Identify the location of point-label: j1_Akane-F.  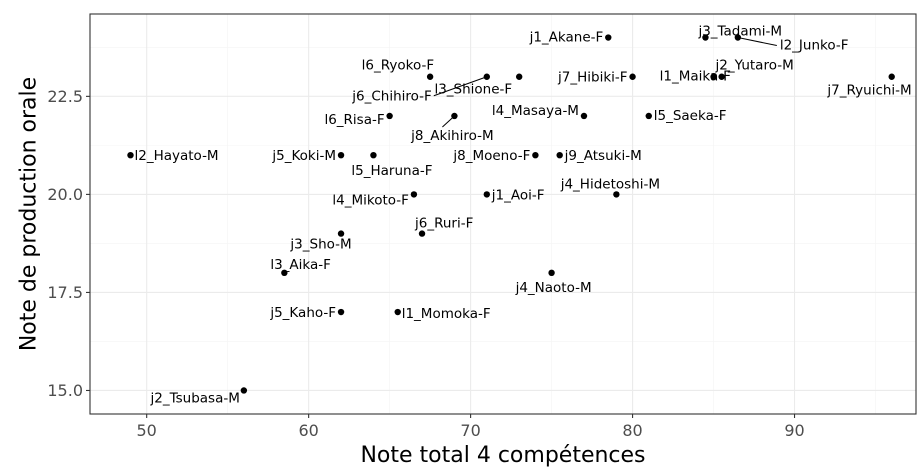
(566, 38).